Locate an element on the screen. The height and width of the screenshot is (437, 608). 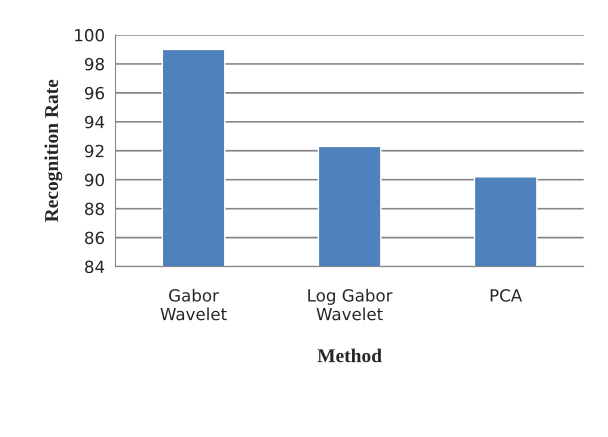
x-tick-label: PCA is located at coordinates (506, 295).